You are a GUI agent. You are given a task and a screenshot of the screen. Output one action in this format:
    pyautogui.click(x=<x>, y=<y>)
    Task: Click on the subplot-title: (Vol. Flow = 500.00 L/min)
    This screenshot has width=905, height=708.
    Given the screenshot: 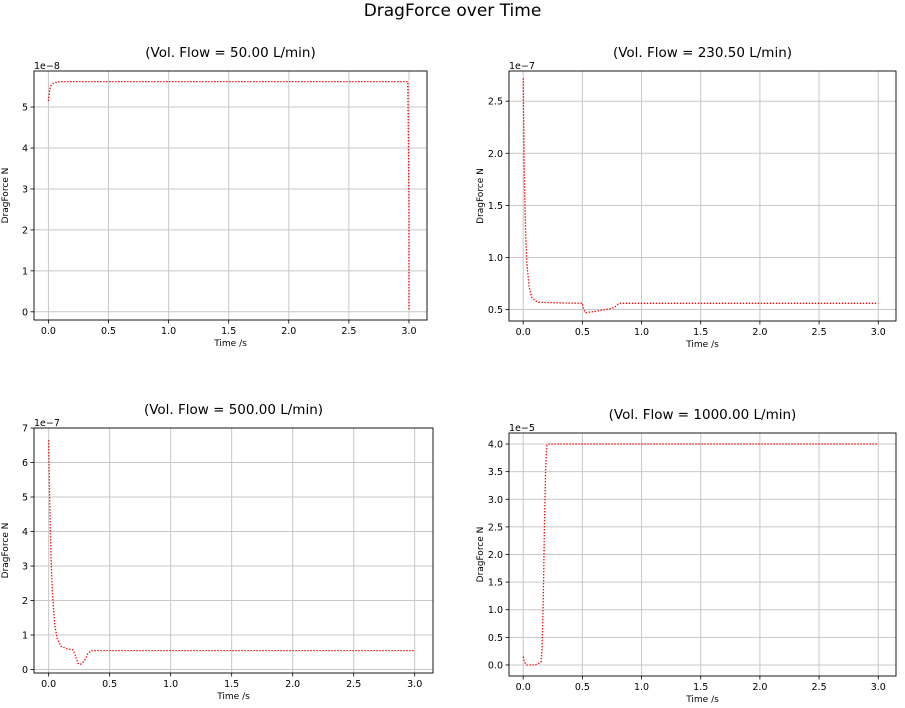 What is the action you would take?
    pyautogui.click(x=233, y=410)
    